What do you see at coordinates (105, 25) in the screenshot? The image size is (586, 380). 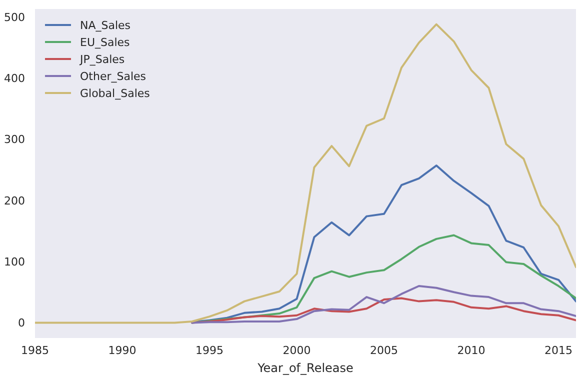 I see `legend-label: NA_Sales` at bounding box center [105, 25].